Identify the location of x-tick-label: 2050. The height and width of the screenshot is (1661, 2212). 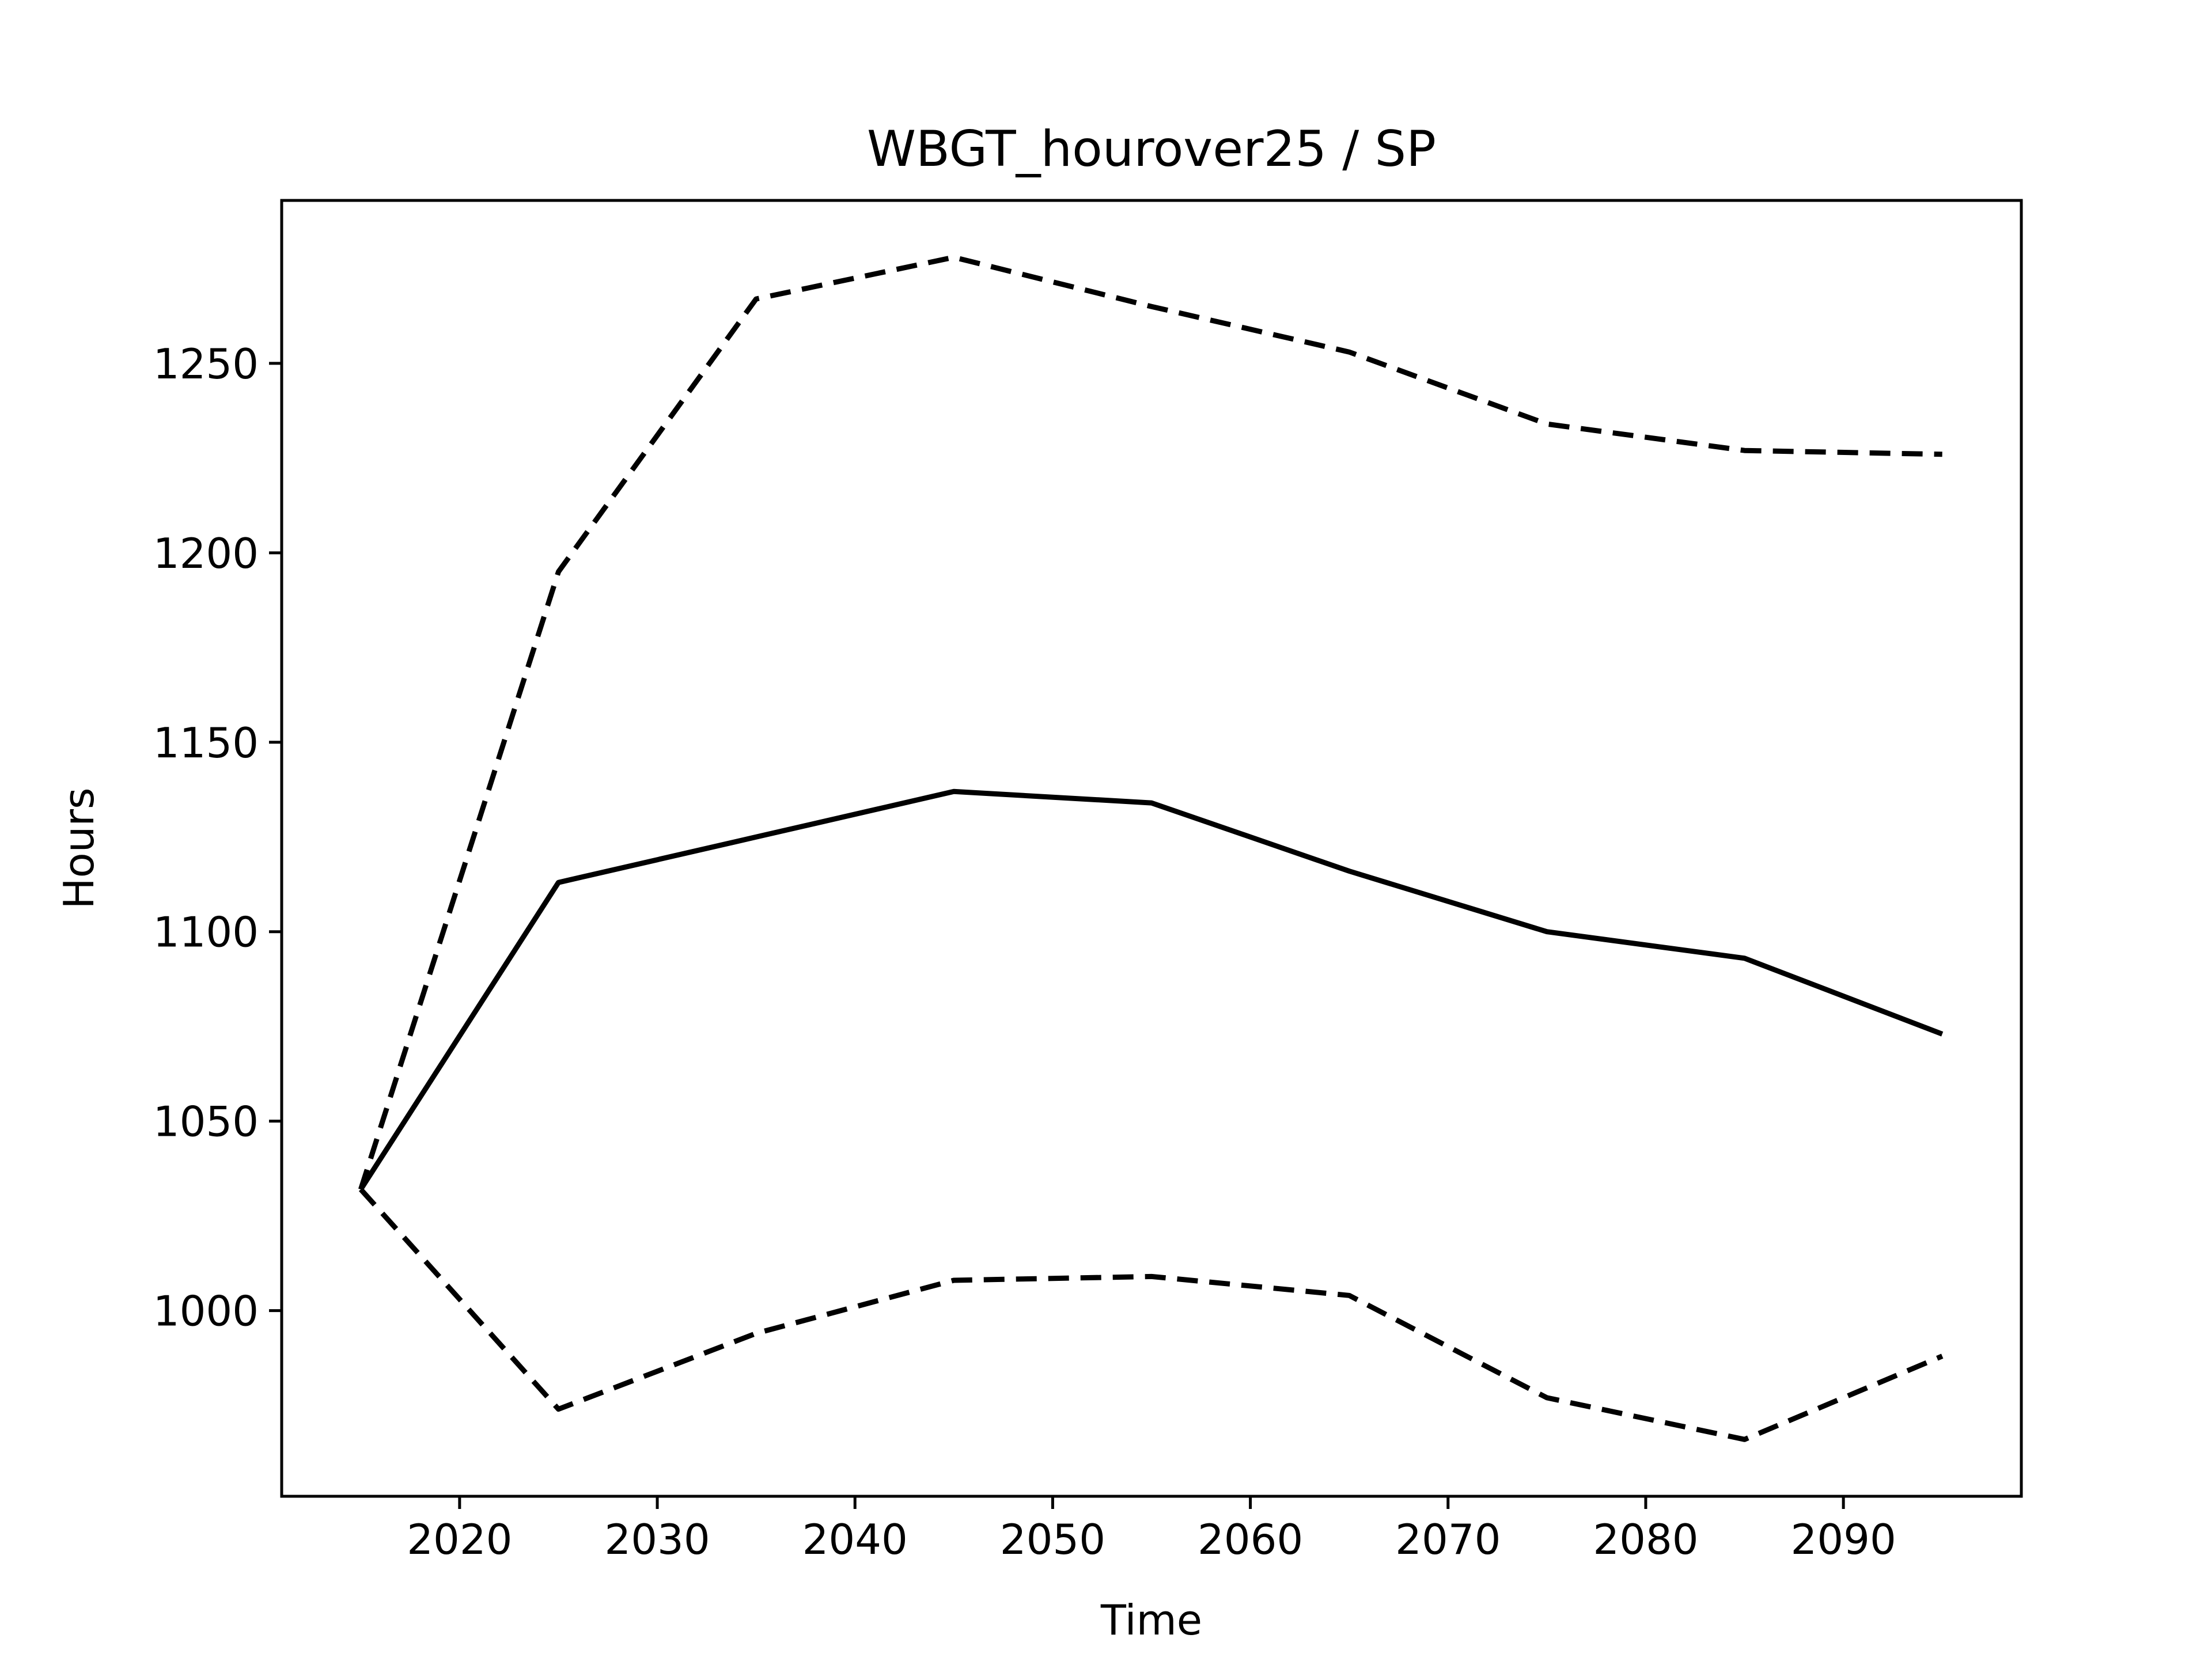
(1052, 1539).